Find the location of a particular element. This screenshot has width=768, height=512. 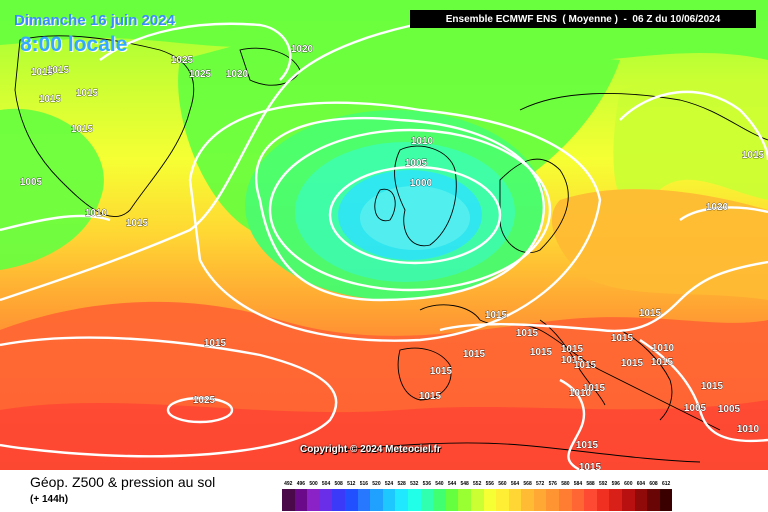

scale-step: 560 is located at coordinates (502, 495).